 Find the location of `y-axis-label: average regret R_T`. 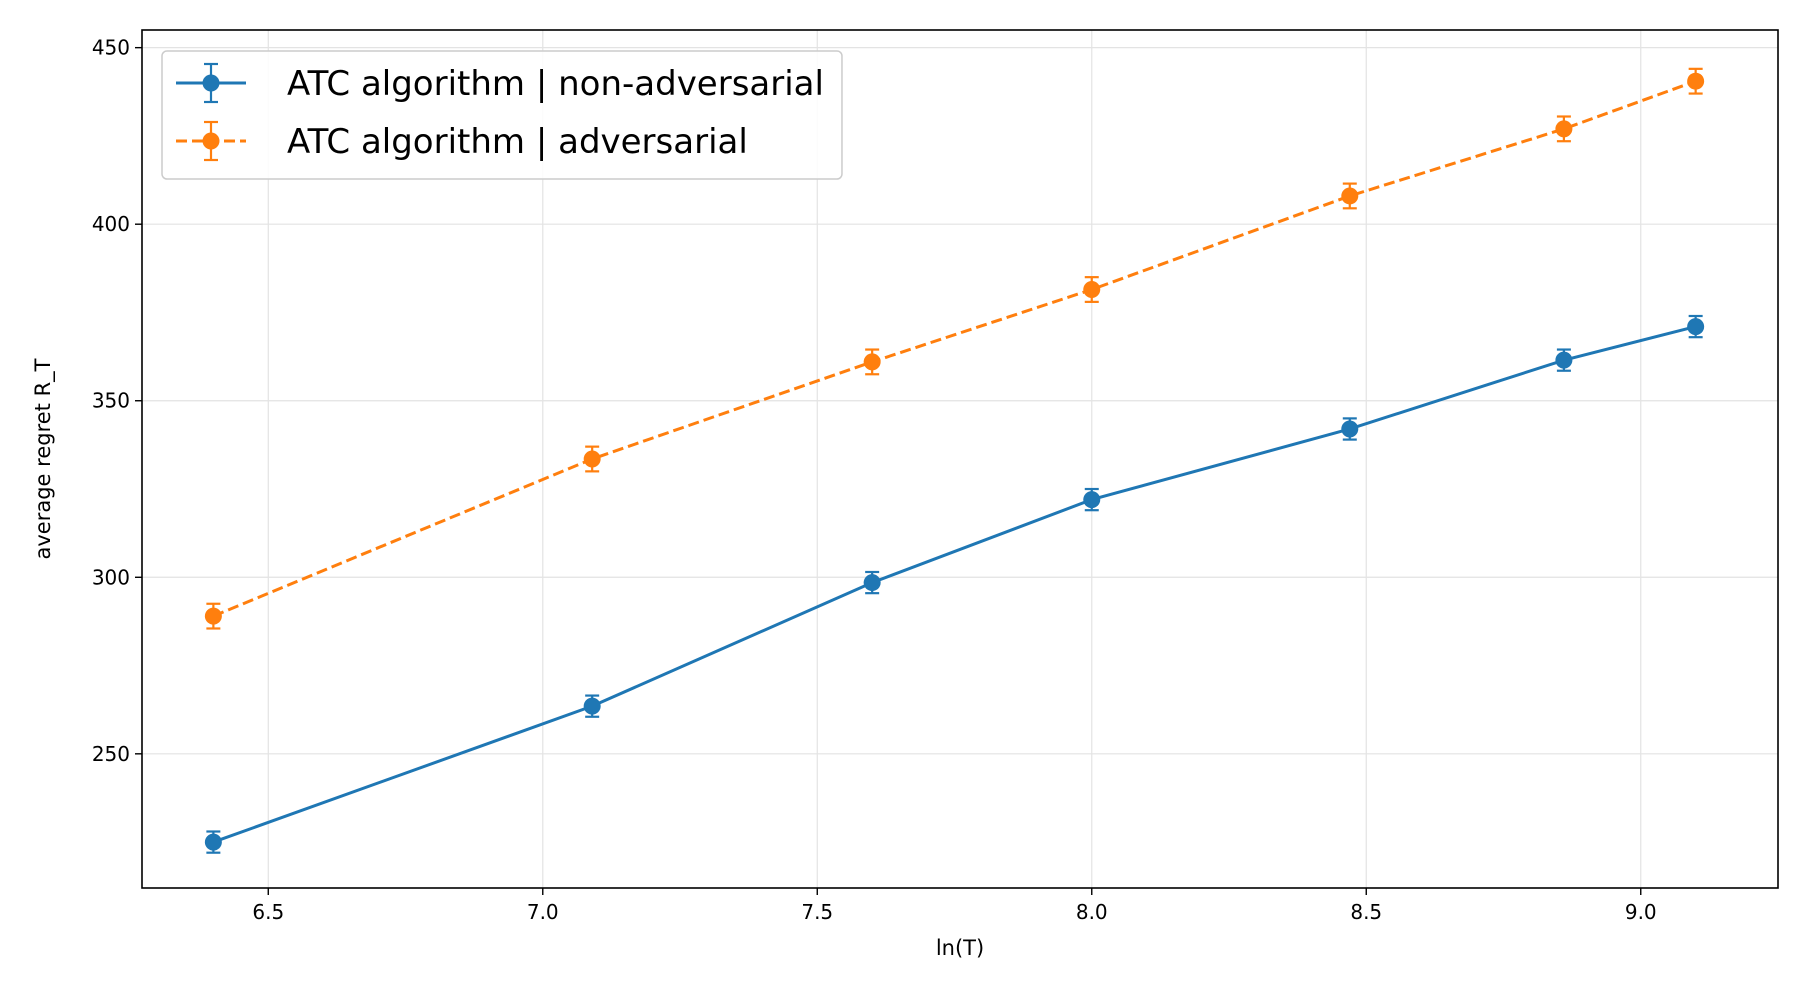

y-axis-label: average regret R_T is located at coordinates (43, 458).